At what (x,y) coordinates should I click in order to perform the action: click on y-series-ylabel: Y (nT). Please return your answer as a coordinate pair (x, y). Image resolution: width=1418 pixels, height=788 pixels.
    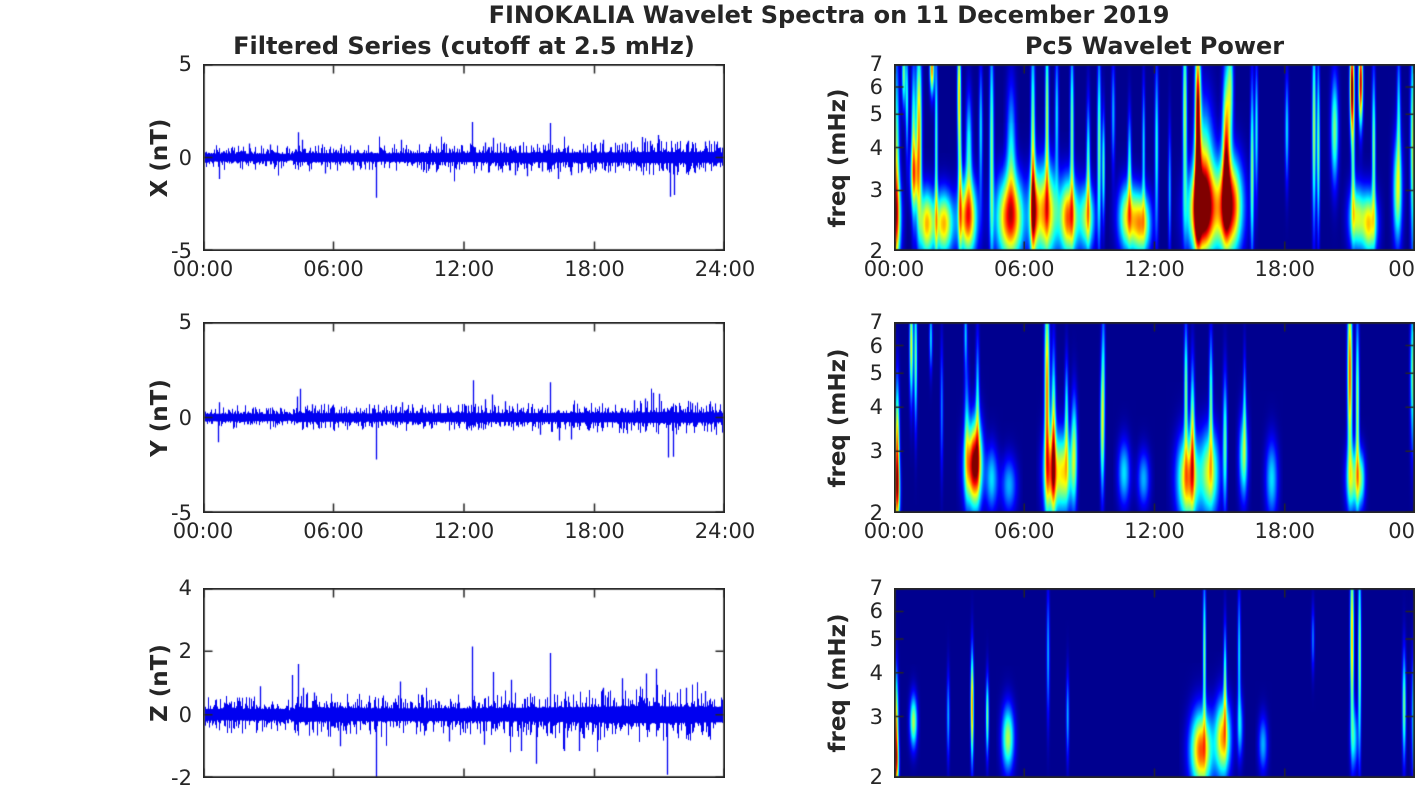
    Looking at the image, I should click on (160, 418).